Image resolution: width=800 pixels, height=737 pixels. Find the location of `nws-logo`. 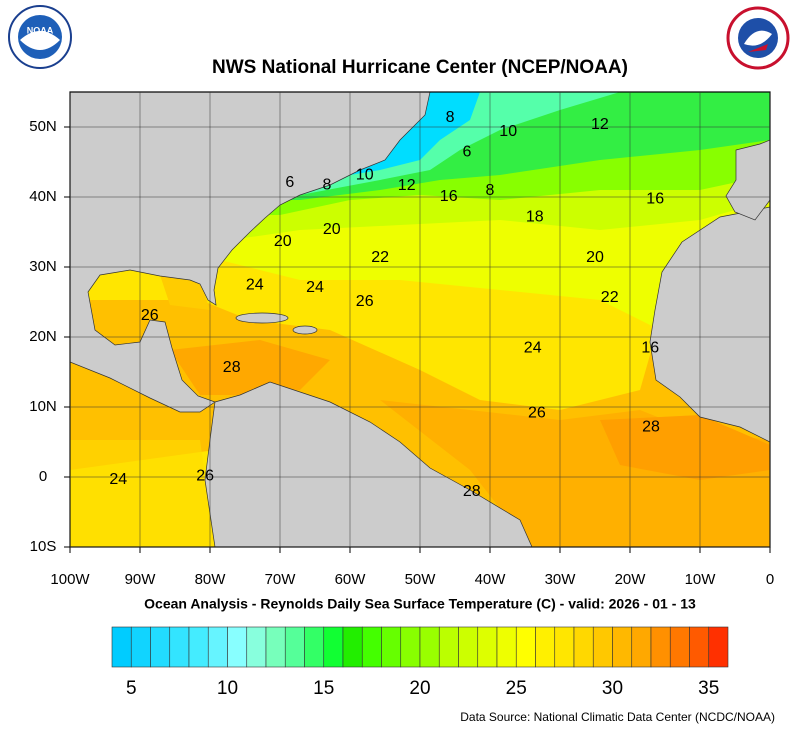

nws-logo is located at coordinates (758, 38).